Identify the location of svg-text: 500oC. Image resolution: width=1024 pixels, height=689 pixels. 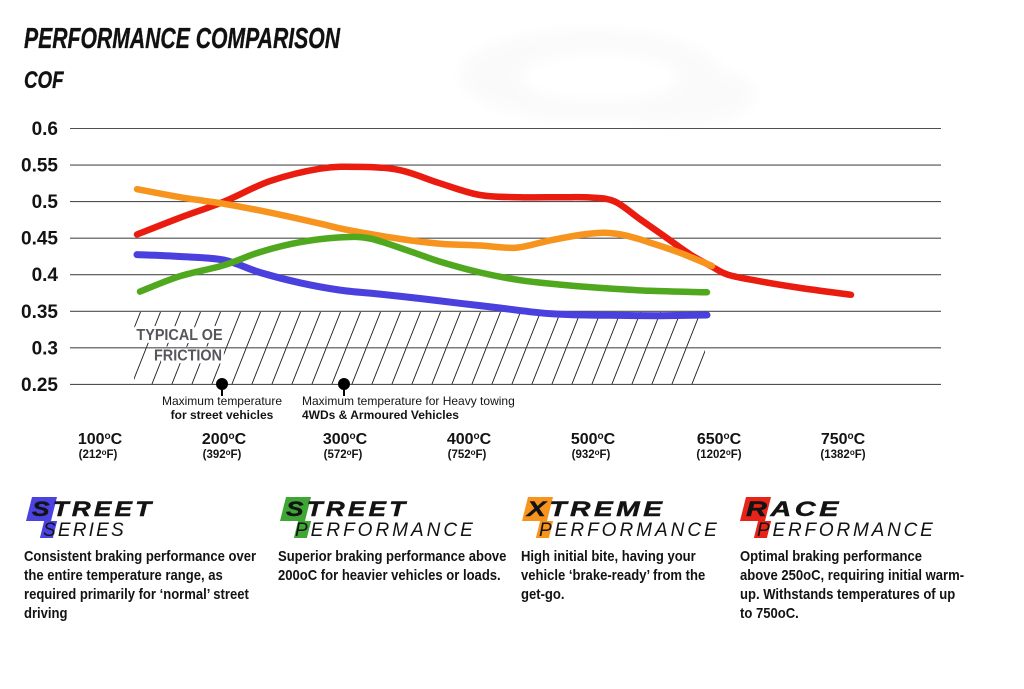
(593, 439).